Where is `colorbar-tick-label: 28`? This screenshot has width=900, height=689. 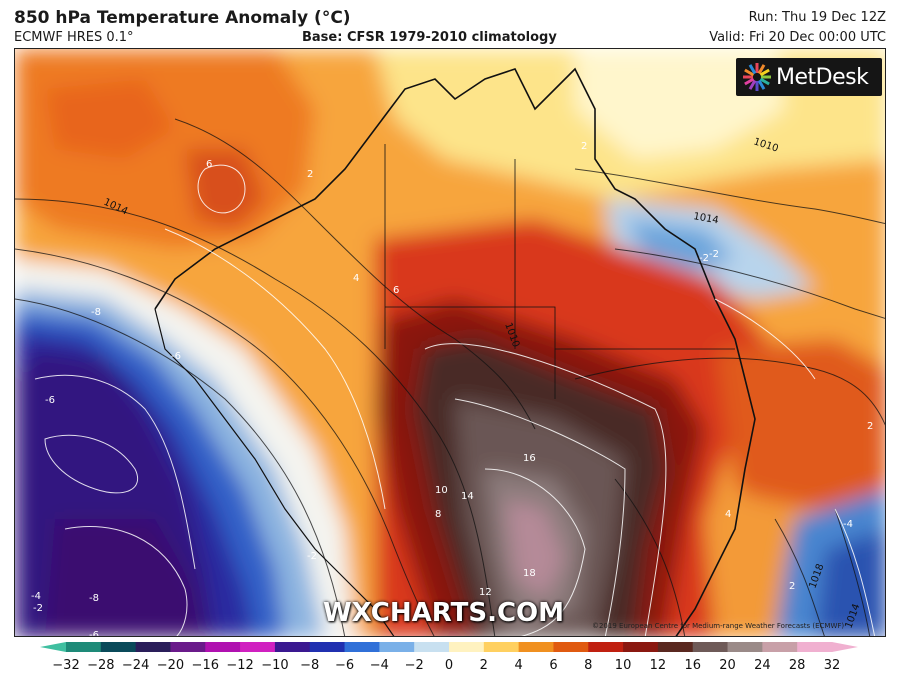 colorbar-tick-label: 28 is located at coordinates (797, 665).